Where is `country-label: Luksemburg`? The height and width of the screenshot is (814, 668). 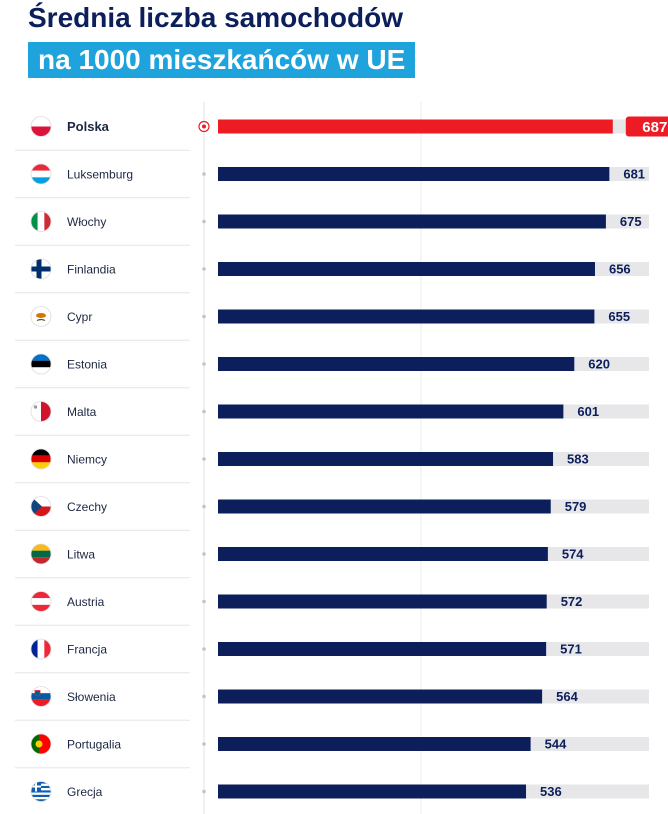 country-label: Luksemburg is located at coordinates (100, 175).